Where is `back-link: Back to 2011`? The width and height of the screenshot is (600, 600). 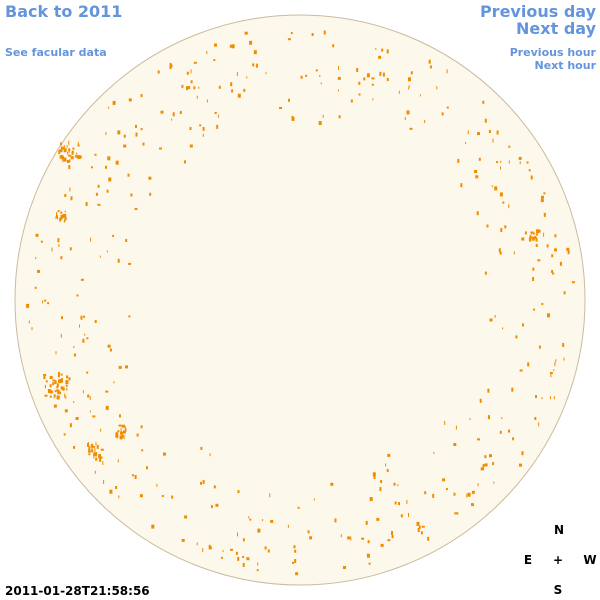 back-link: Back to 2011 is located at coordinates (63, 11).